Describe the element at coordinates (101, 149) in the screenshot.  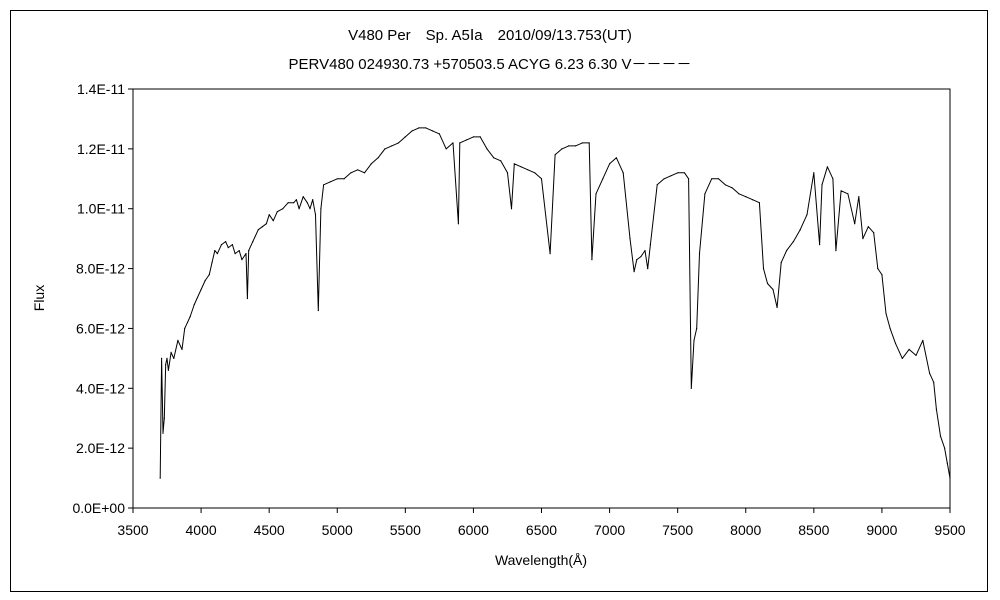
I see `y-tick-label: 1.2E-11` at that location.